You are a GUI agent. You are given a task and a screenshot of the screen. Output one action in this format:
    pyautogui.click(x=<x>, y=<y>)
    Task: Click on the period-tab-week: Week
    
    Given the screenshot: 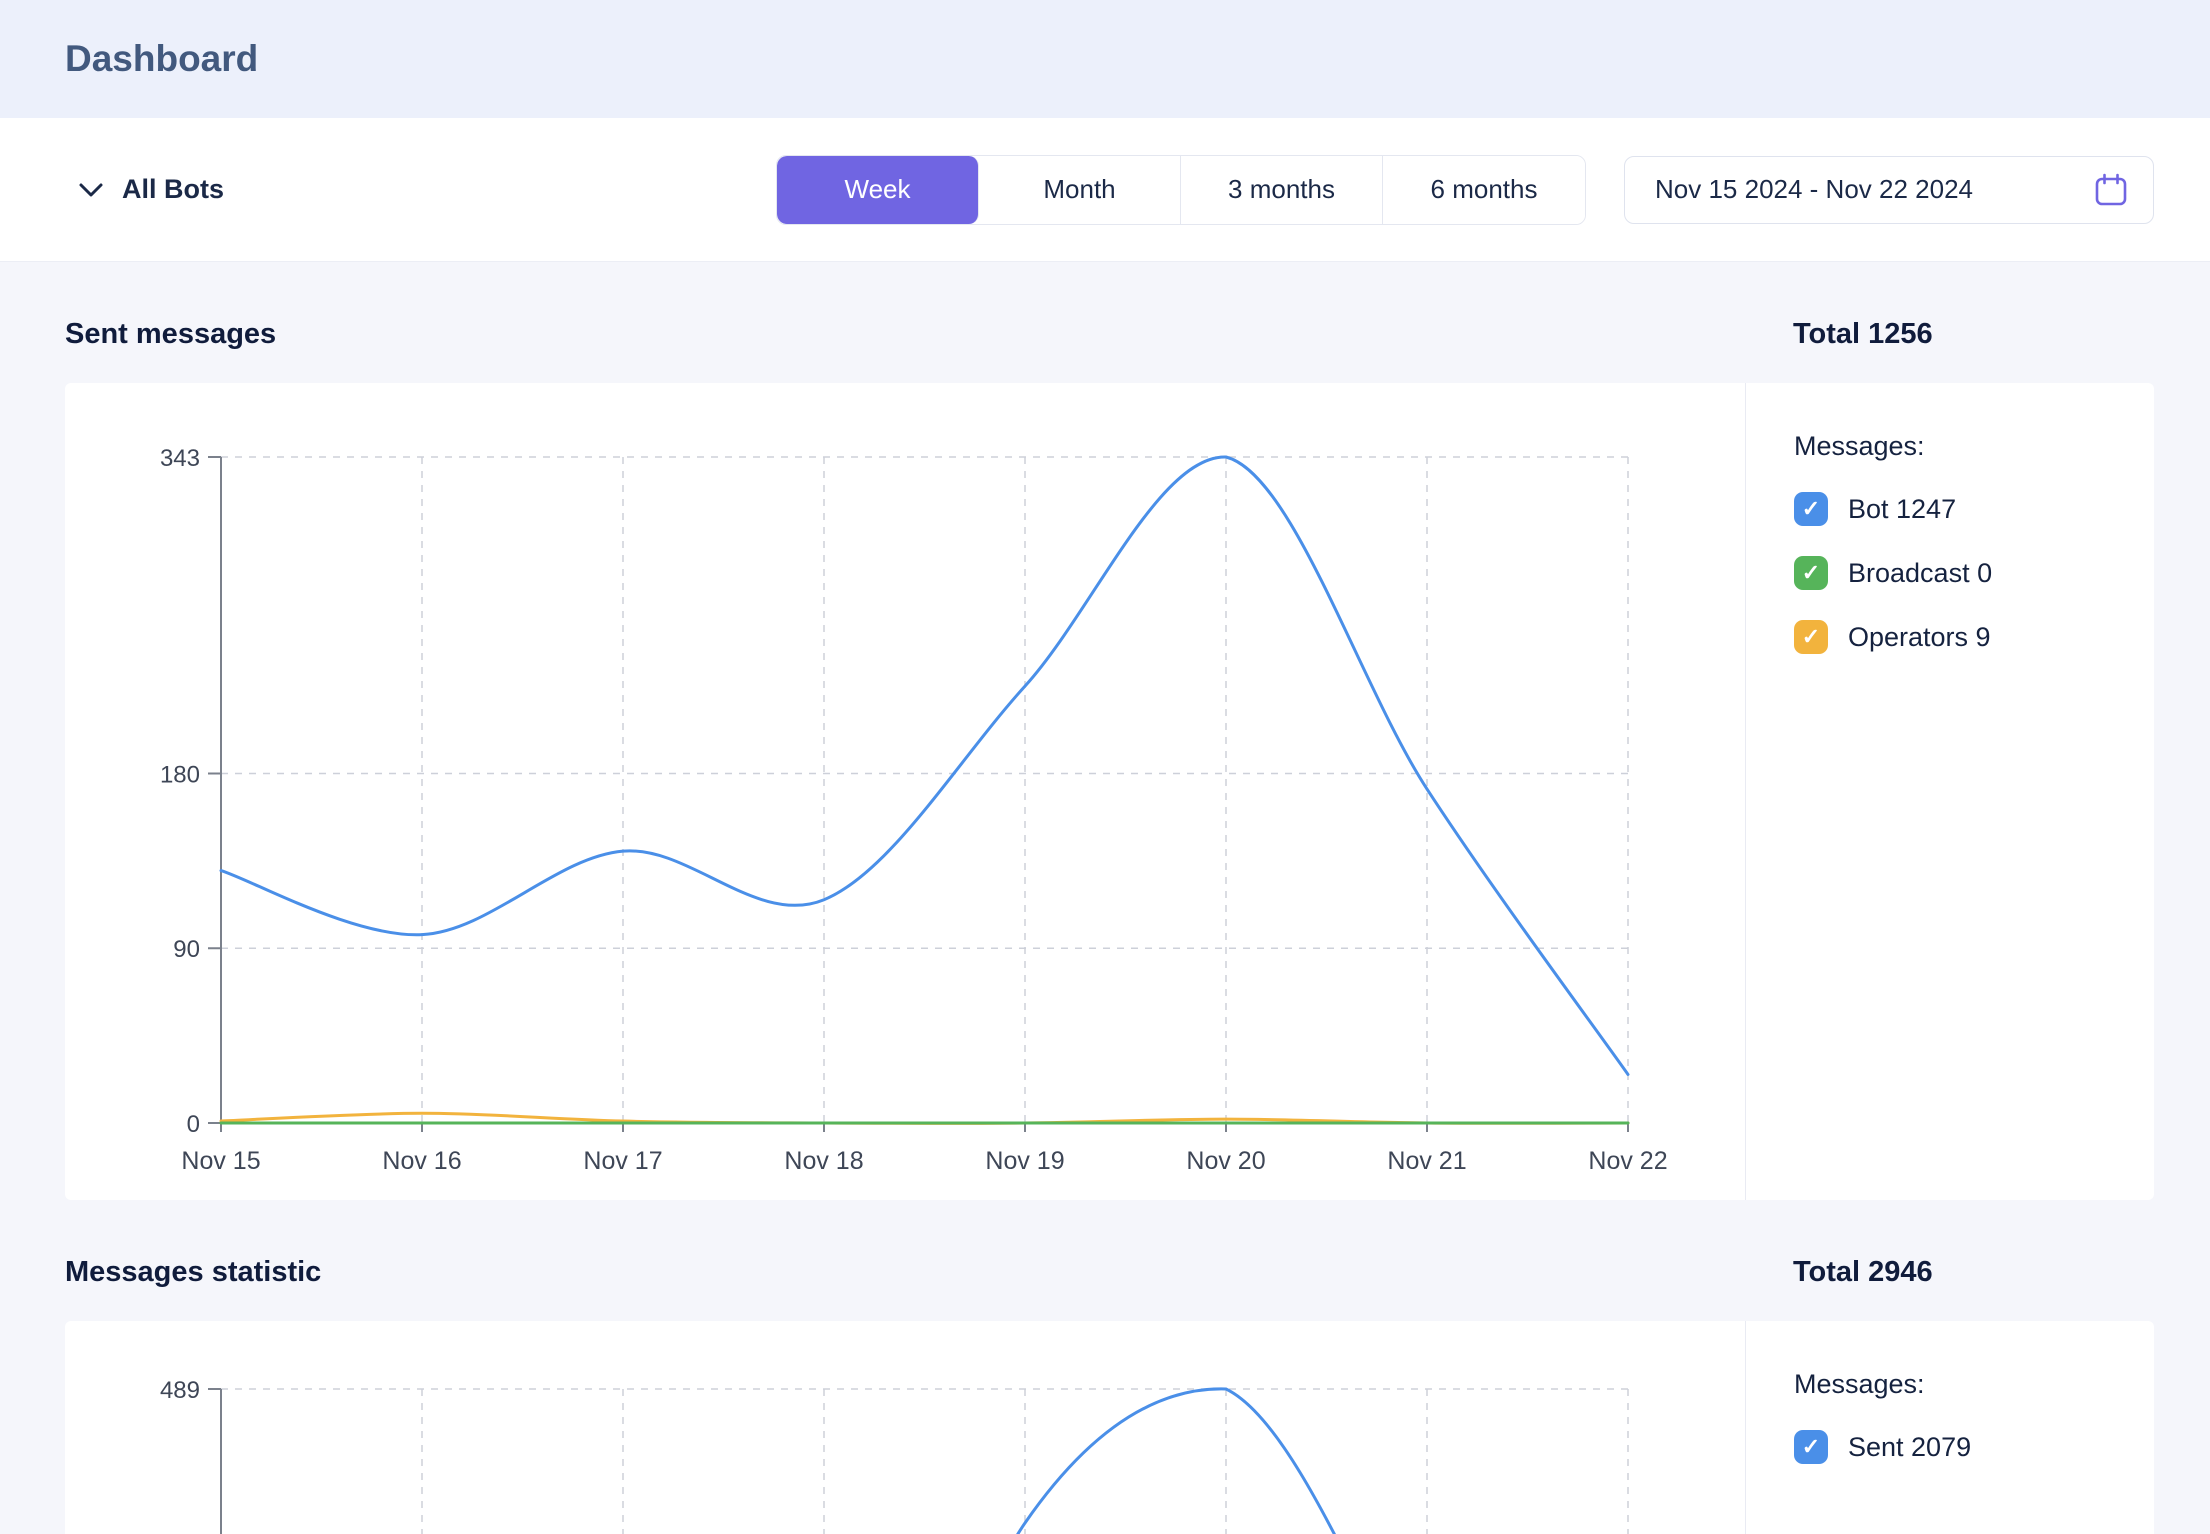 What is the action you would take?
    pyautogui.click(x=878, y=189)
    